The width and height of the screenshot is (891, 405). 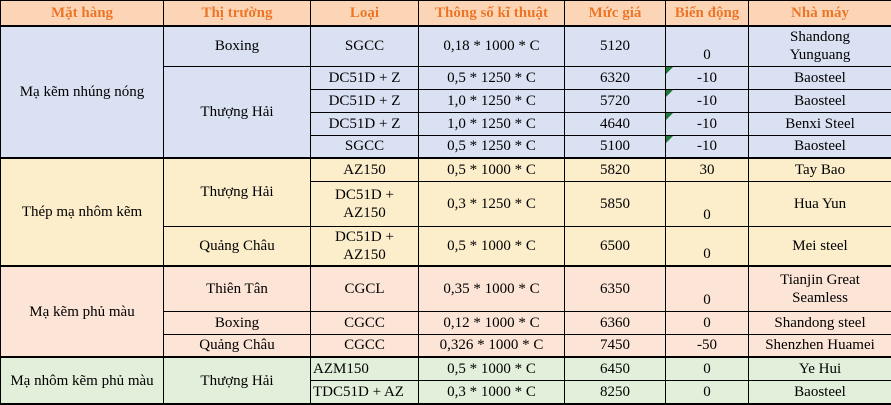 I want to click on type-cell: CGCL, so click(x=365, y=288).